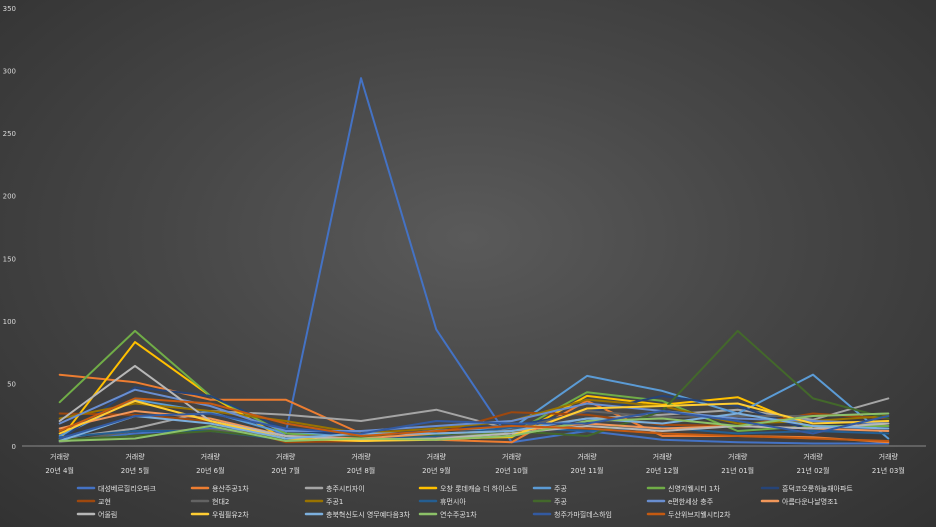  I want to click on legend-label: 충북혁신도시 영무예다음3차, so click(368, 514).